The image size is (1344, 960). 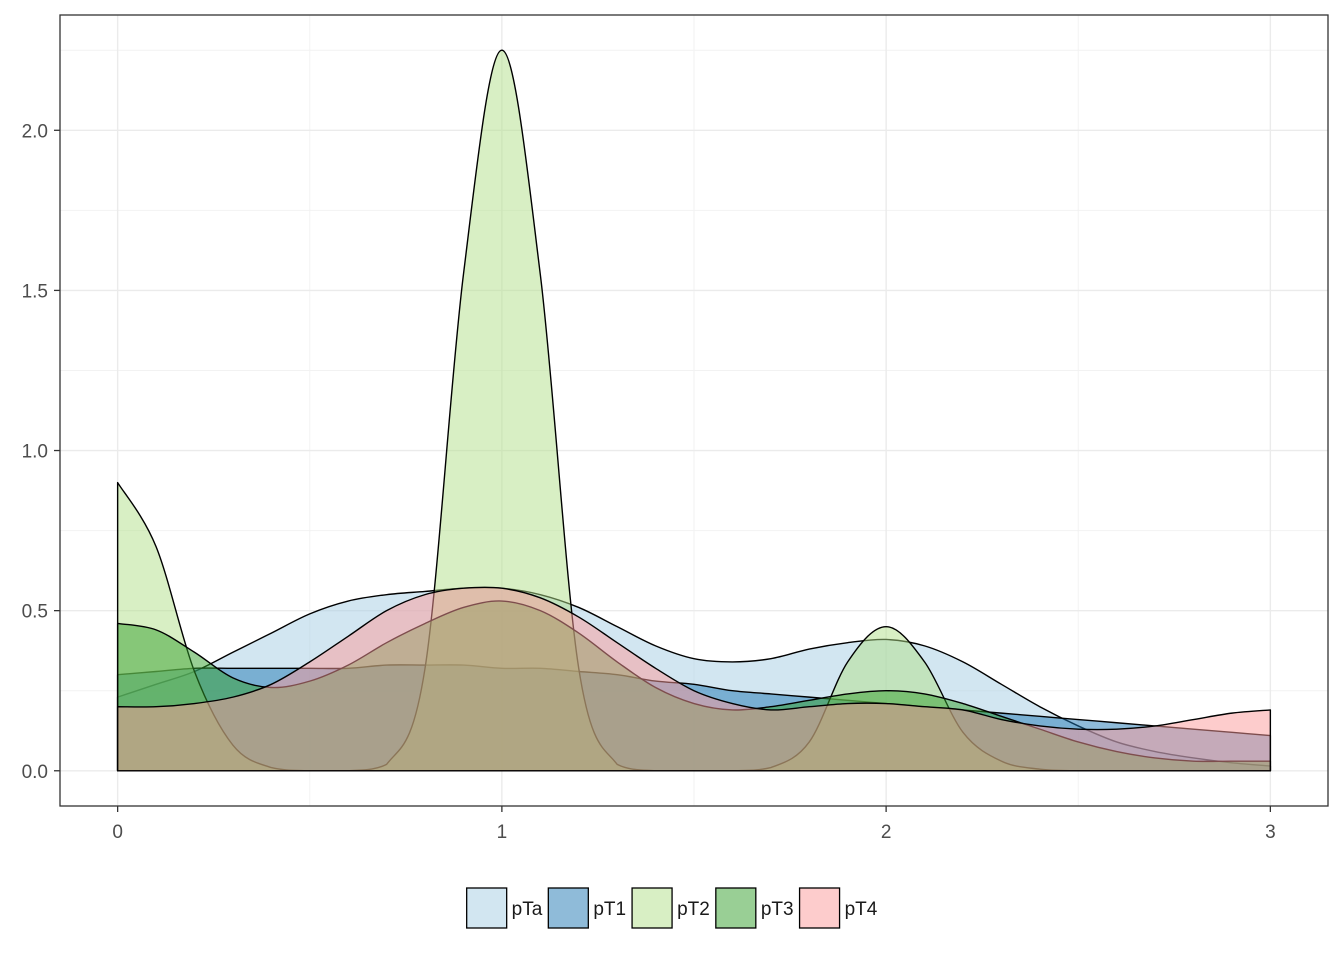 I want to click on x-tick-label: 1, so click(x=502, y=832).